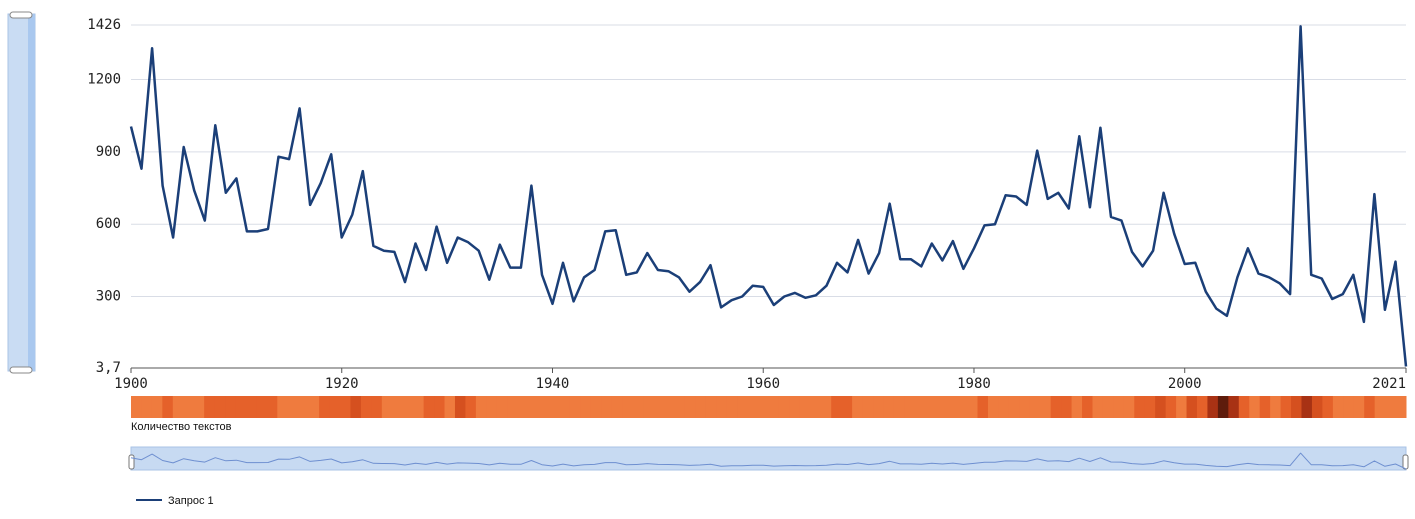 Image resolution: width=1415 pixels, height=519 pixels. What do you see at coordinates (108, 368) in the screenshot?
I see `y-tick-label: 3,7` at bounding box center [108, 368].